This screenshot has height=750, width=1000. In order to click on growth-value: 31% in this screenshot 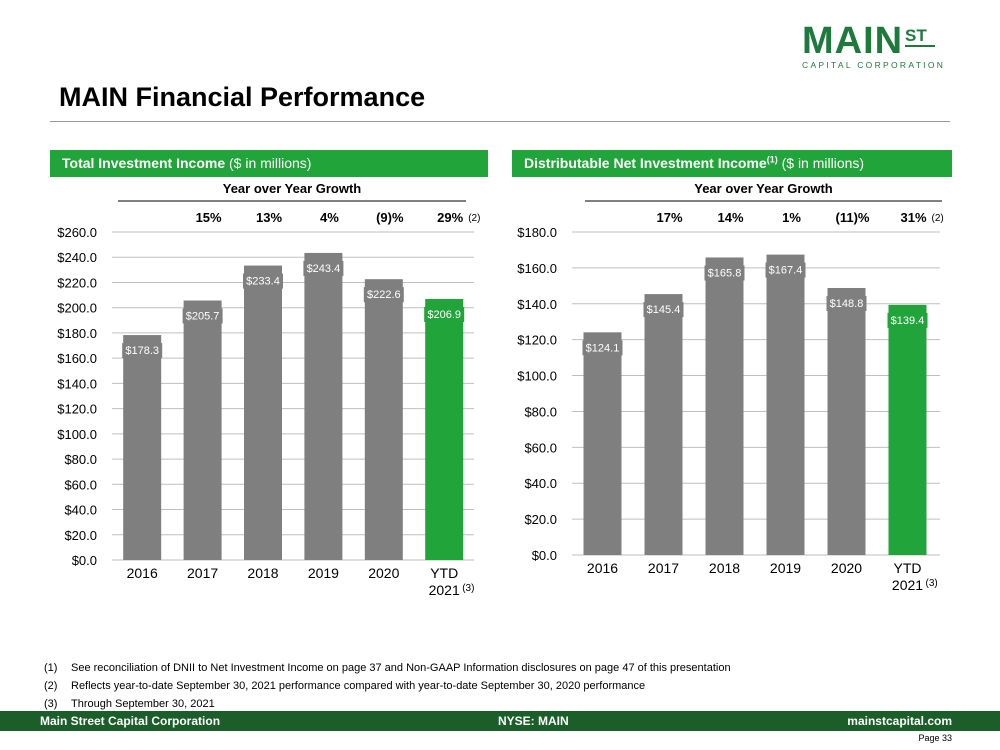, I will do `click(913, 217)`.